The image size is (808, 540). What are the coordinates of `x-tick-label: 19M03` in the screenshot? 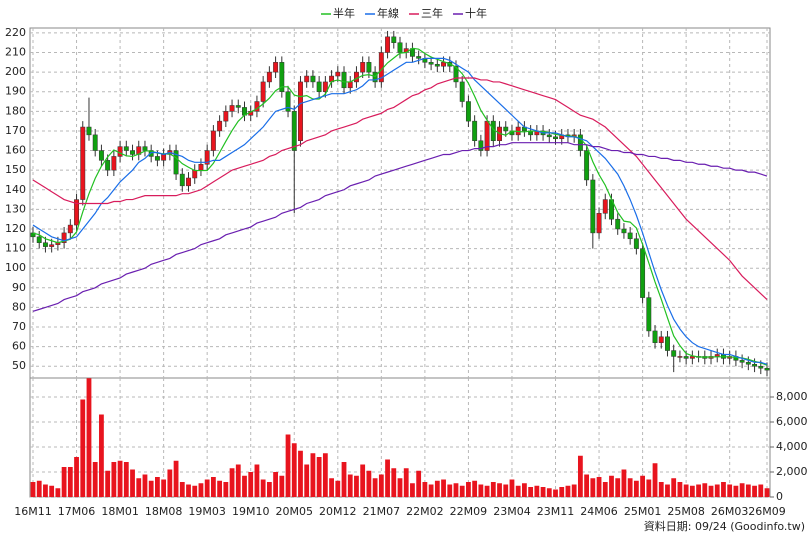 It's located at (207, 511).